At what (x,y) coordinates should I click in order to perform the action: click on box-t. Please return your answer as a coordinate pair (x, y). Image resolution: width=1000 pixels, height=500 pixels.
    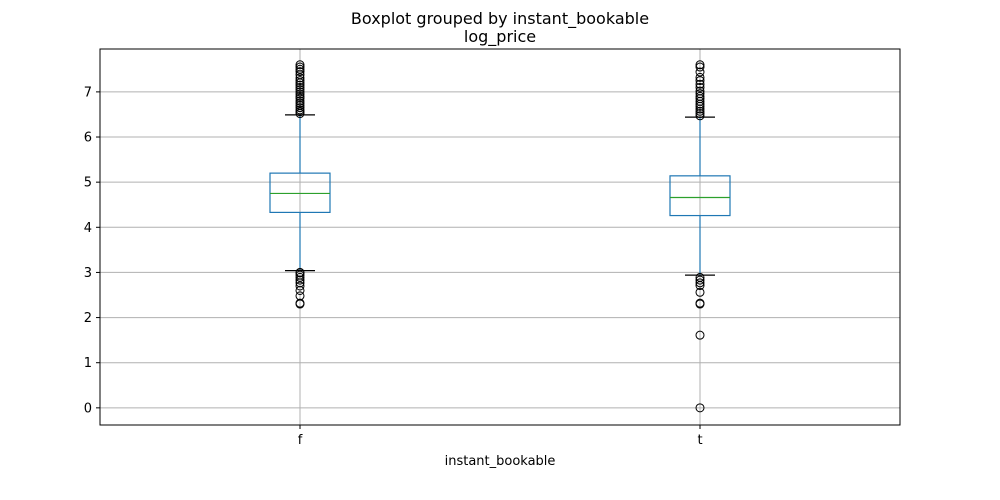
    Looking at the image, I should click on (700, 236).